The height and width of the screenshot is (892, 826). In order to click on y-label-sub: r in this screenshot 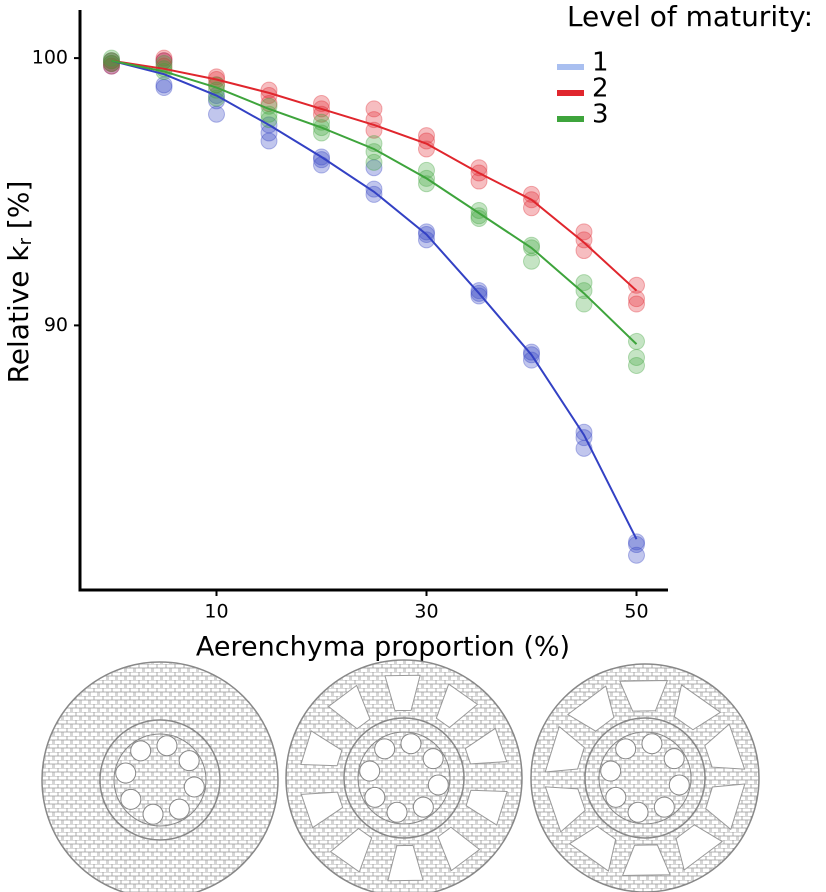, I will do `click(25, 241)`.